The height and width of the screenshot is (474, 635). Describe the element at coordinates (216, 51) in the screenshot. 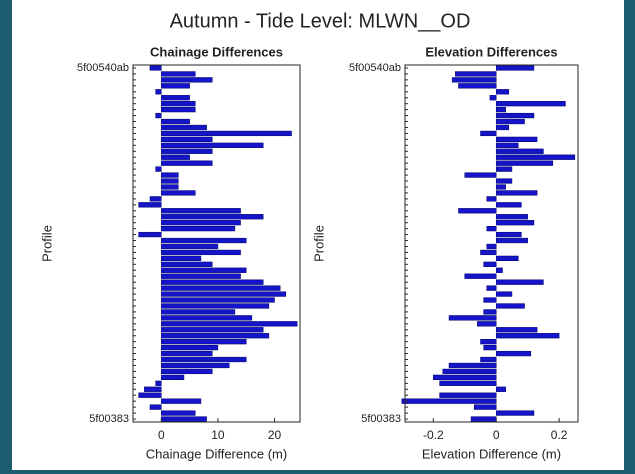

I see `subplot-title: Chainage Differences` at that location.